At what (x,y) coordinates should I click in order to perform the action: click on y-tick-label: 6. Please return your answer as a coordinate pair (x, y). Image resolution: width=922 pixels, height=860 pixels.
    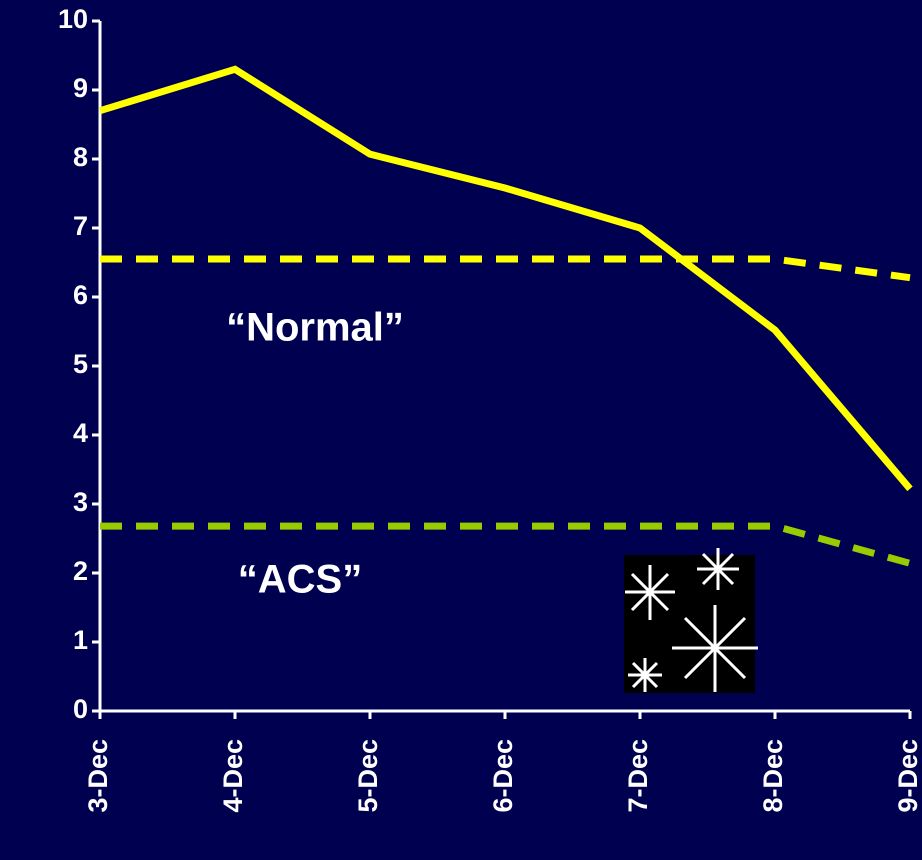
    Looking at the image, I should click on (80, 295).